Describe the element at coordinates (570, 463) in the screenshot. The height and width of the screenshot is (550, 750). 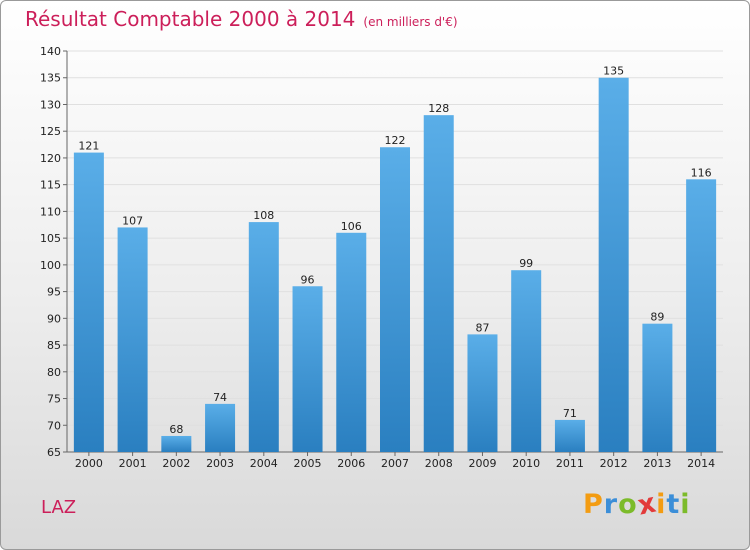
I see `x-tick-label: 2011` at that location.